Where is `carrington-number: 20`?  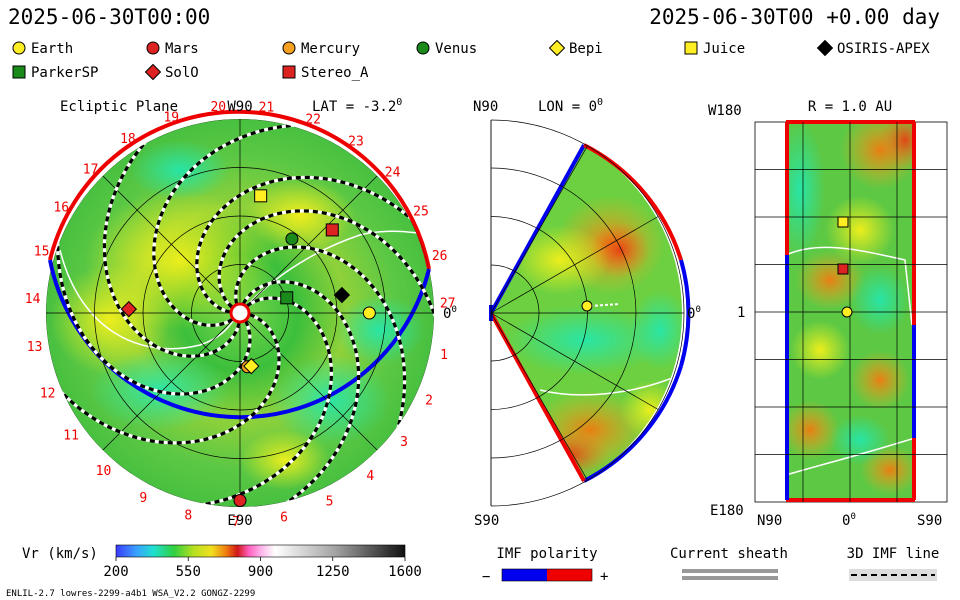
carrington-number: 20 is located at coordinates (218, 107).